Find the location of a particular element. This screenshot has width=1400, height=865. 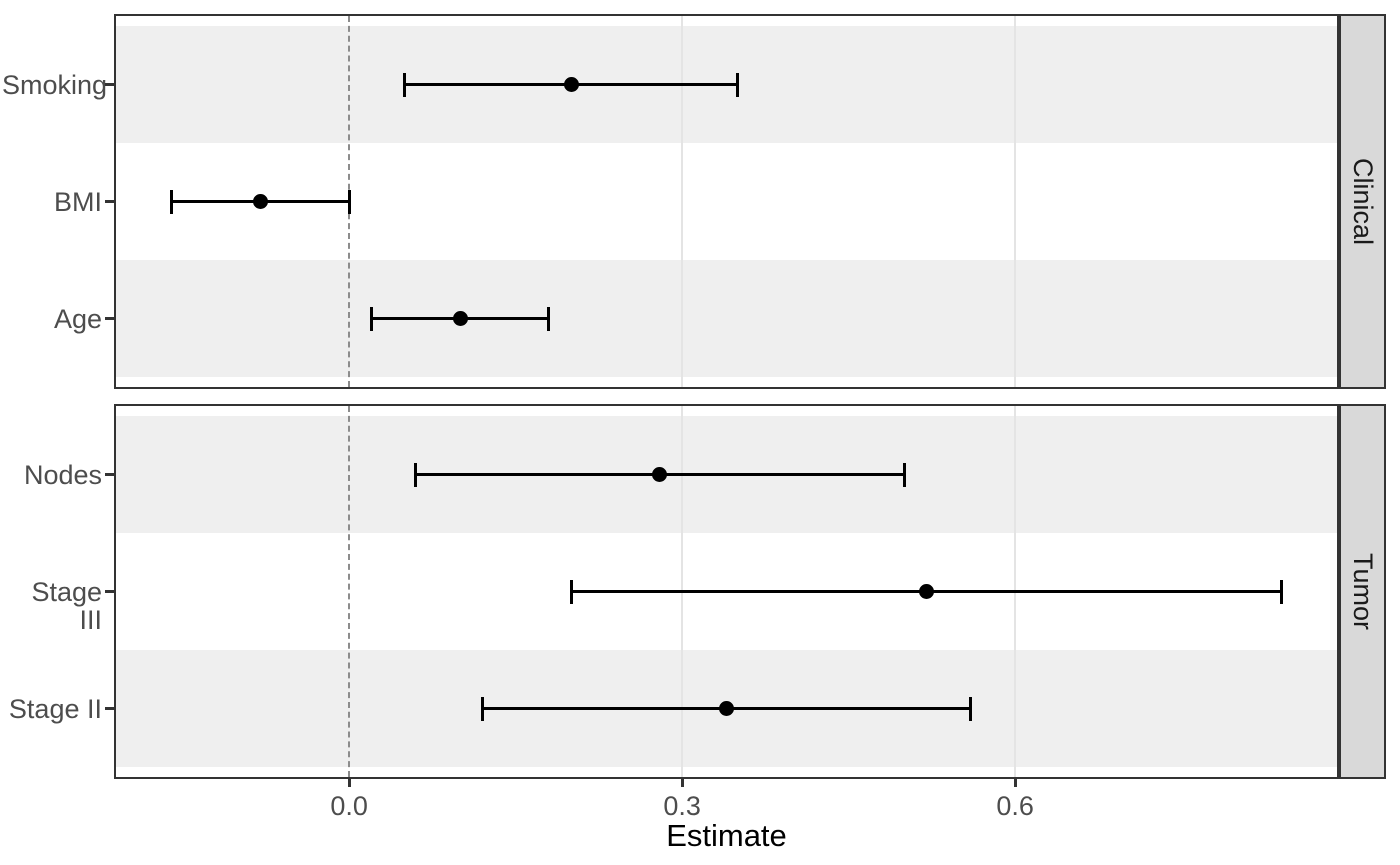

facet-strip-label: Clinical is located at coordinates (1363, 201).